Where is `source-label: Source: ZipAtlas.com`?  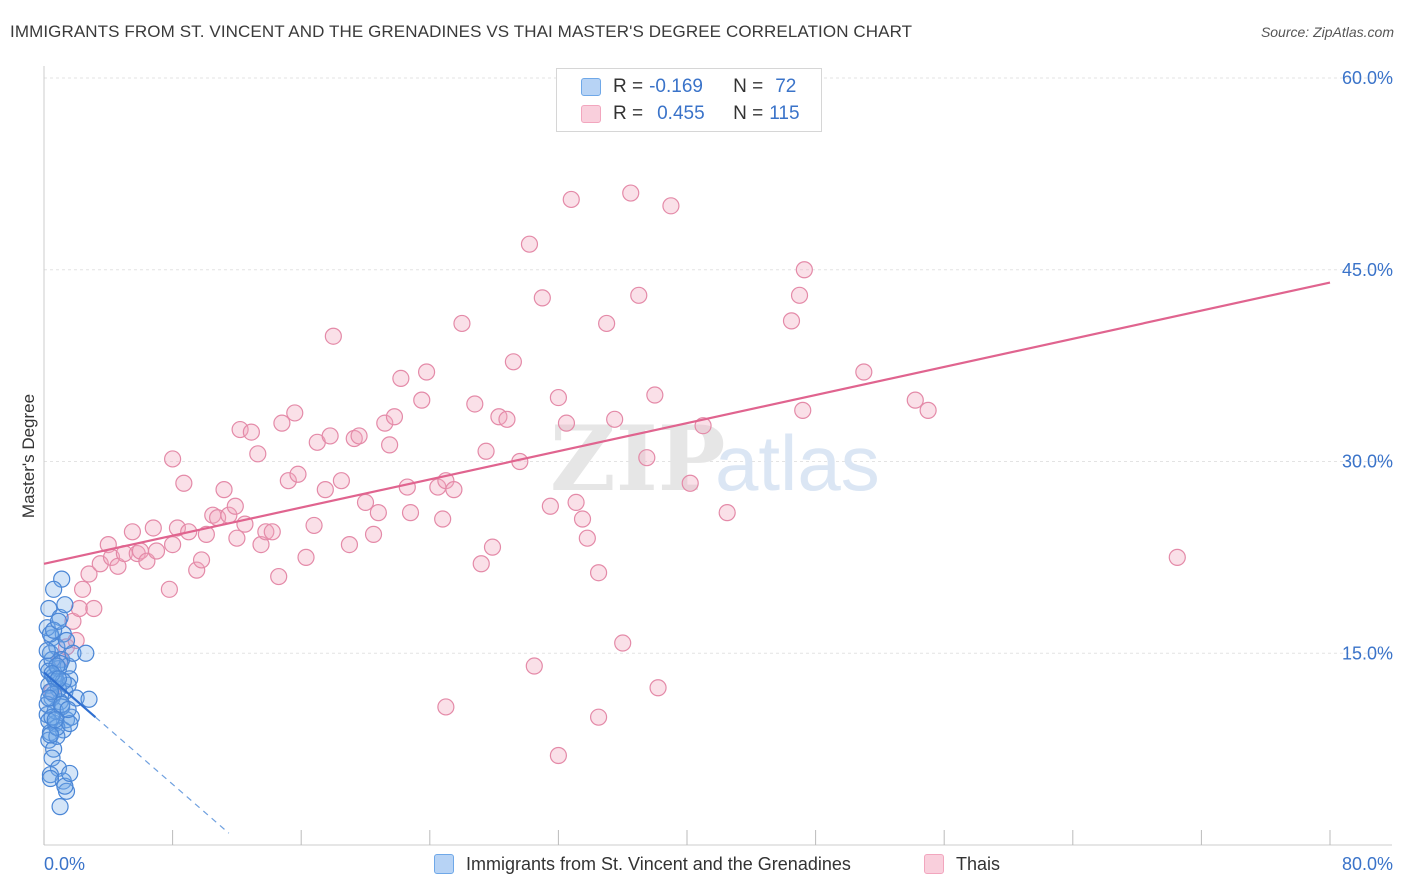
source-label: Source: ZipAtlas.com is located at coordinates (1327, 32).